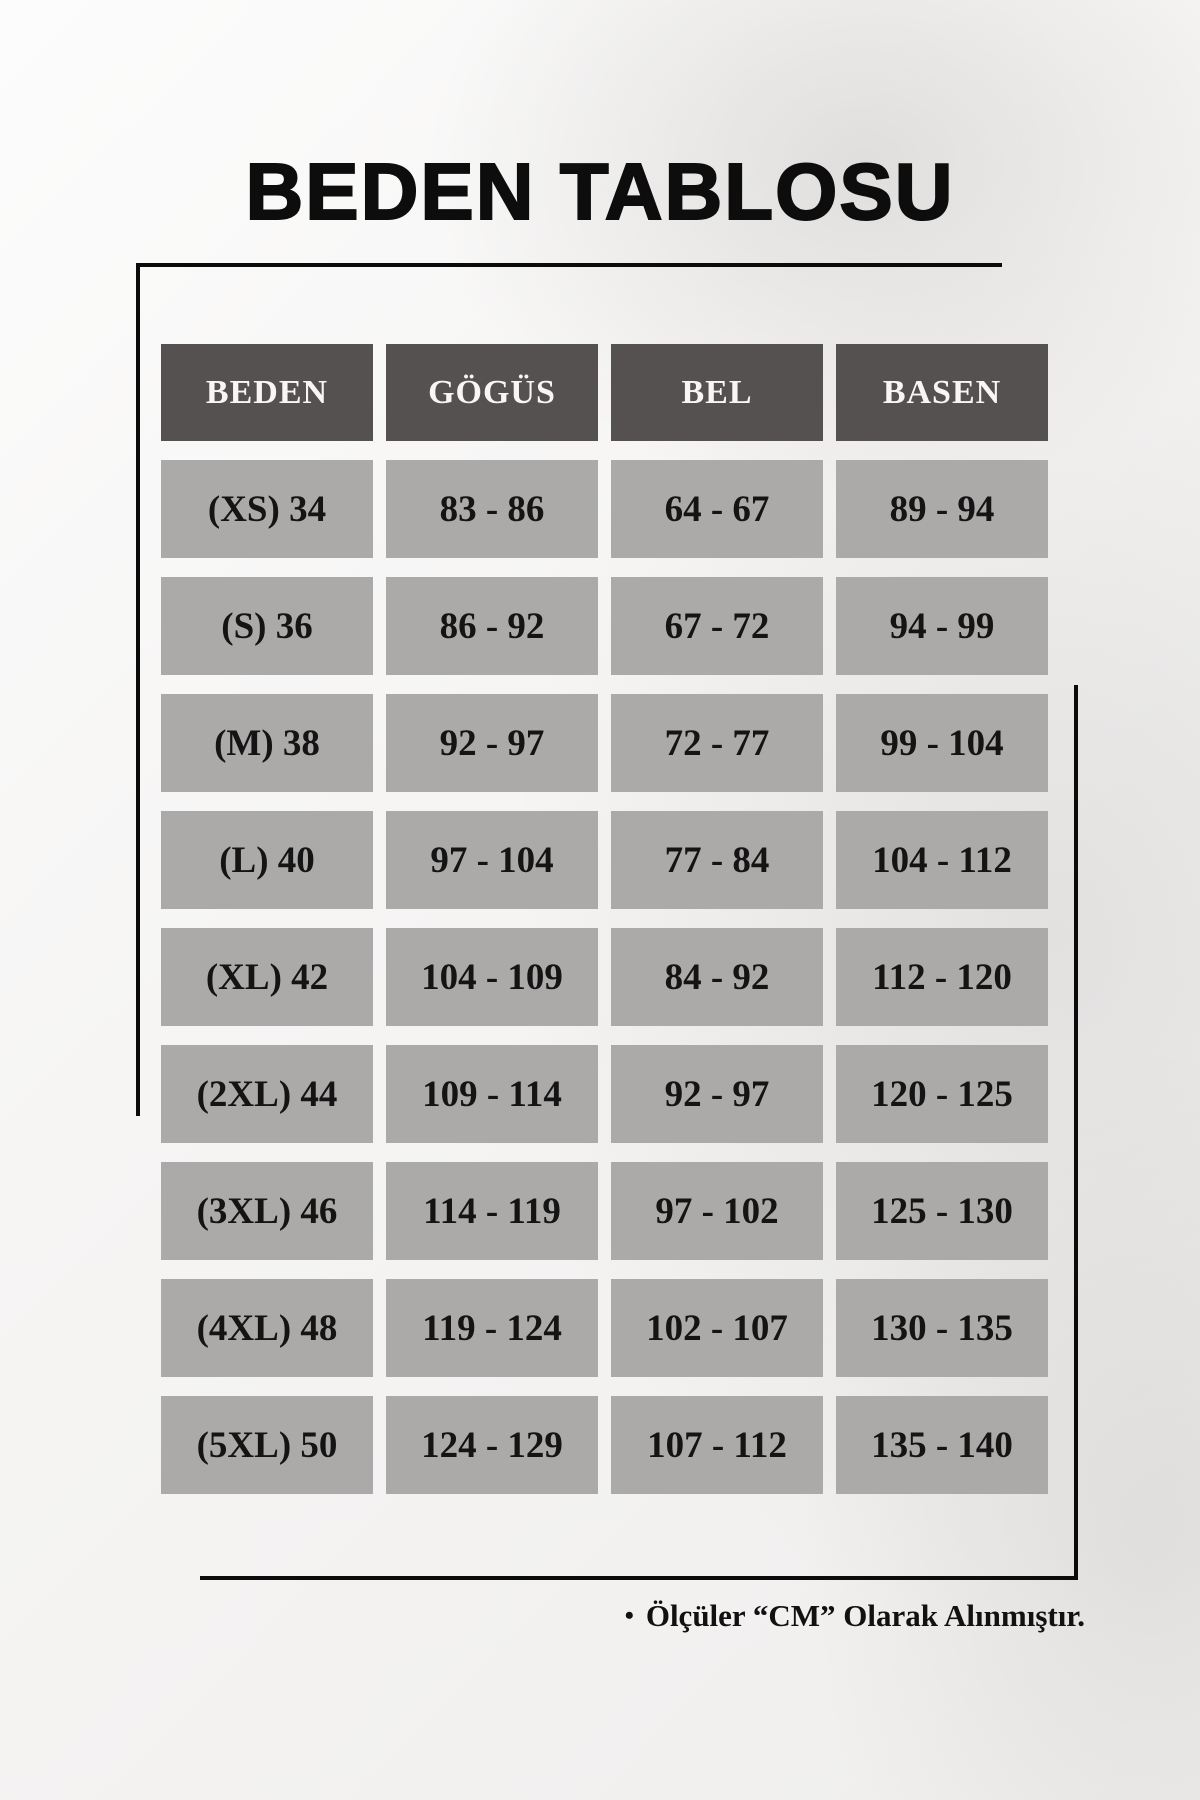 The image size is (1200, 1800). What do you see at coordinates (267, 1445) in the screenshot?
I see `table-cell-r8-c0: (5XL) 50` at bounding box center [267, 1445].